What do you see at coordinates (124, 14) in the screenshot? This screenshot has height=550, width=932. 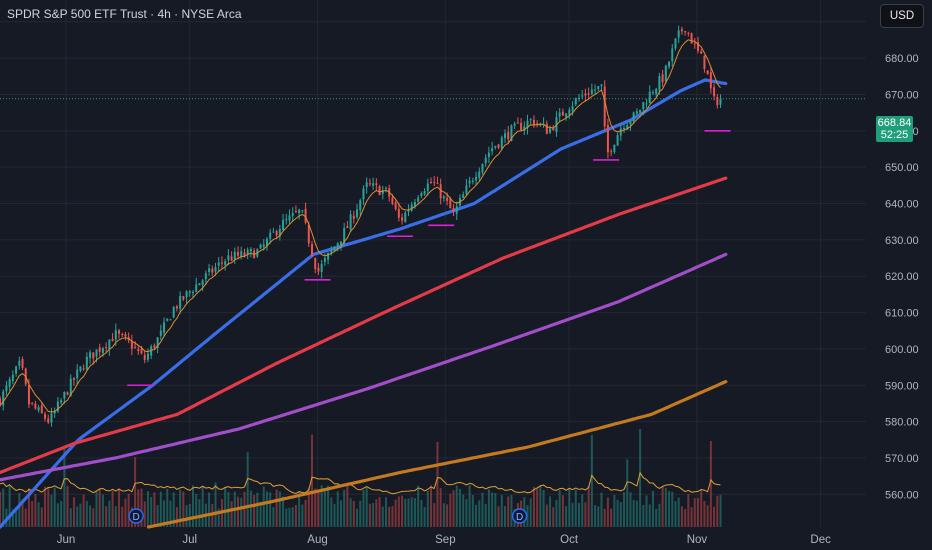 I see `symbol-title: SPDR S&P 500 ETF Trust · 4h · NYSE Arca` at bounding box center [124, 14].